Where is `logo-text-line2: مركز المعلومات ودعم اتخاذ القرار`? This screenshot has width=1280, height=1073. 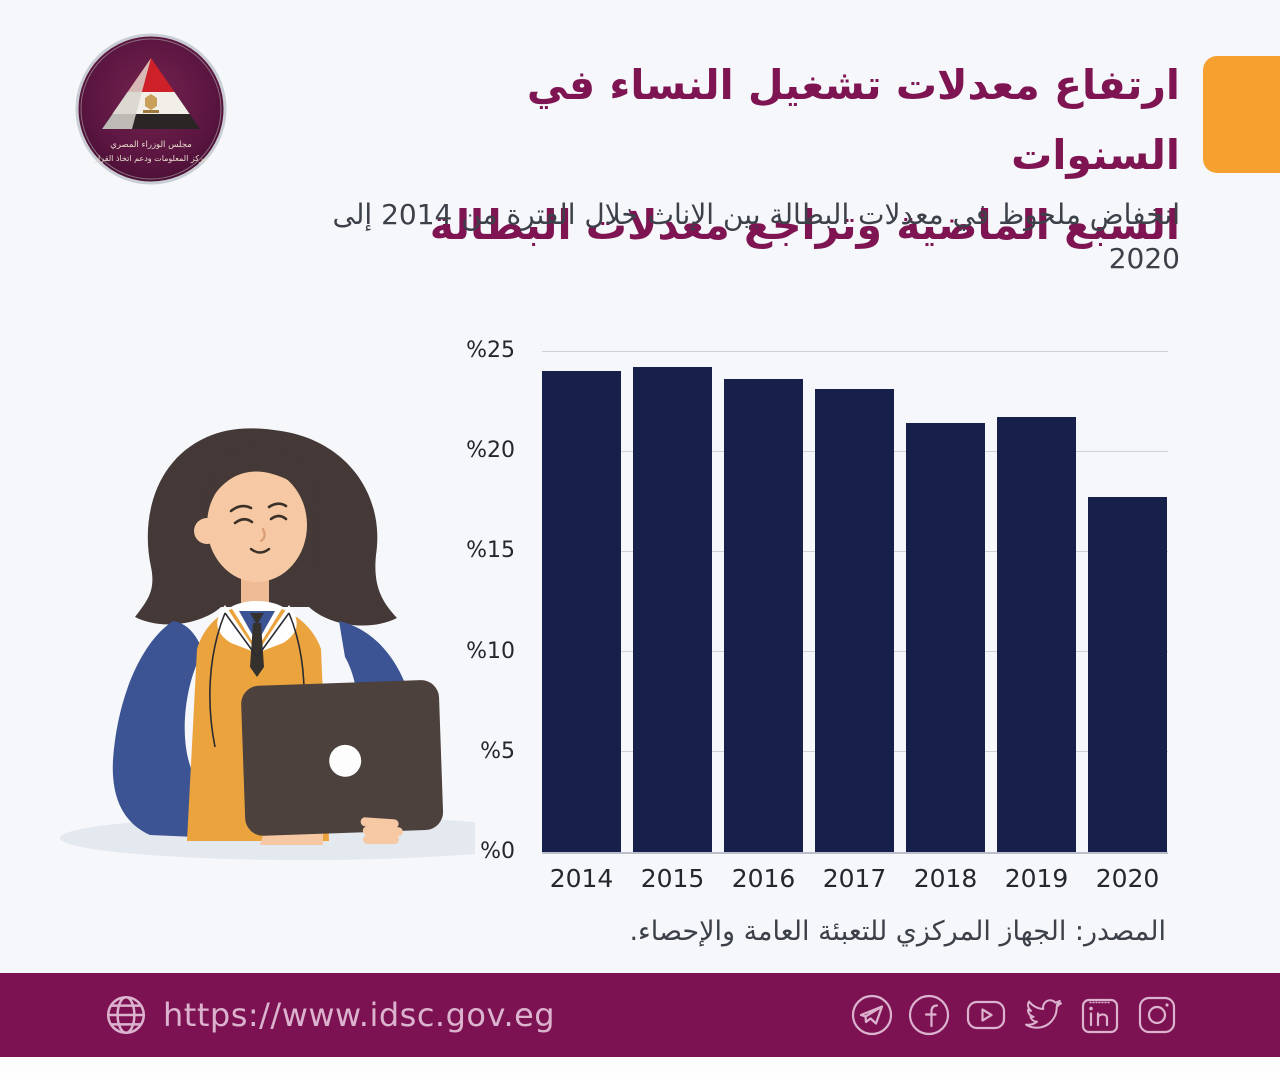
logo-text-line2: مركز المعلومات ودعم اتخاذ القرار is located at coordinates (150, 158).